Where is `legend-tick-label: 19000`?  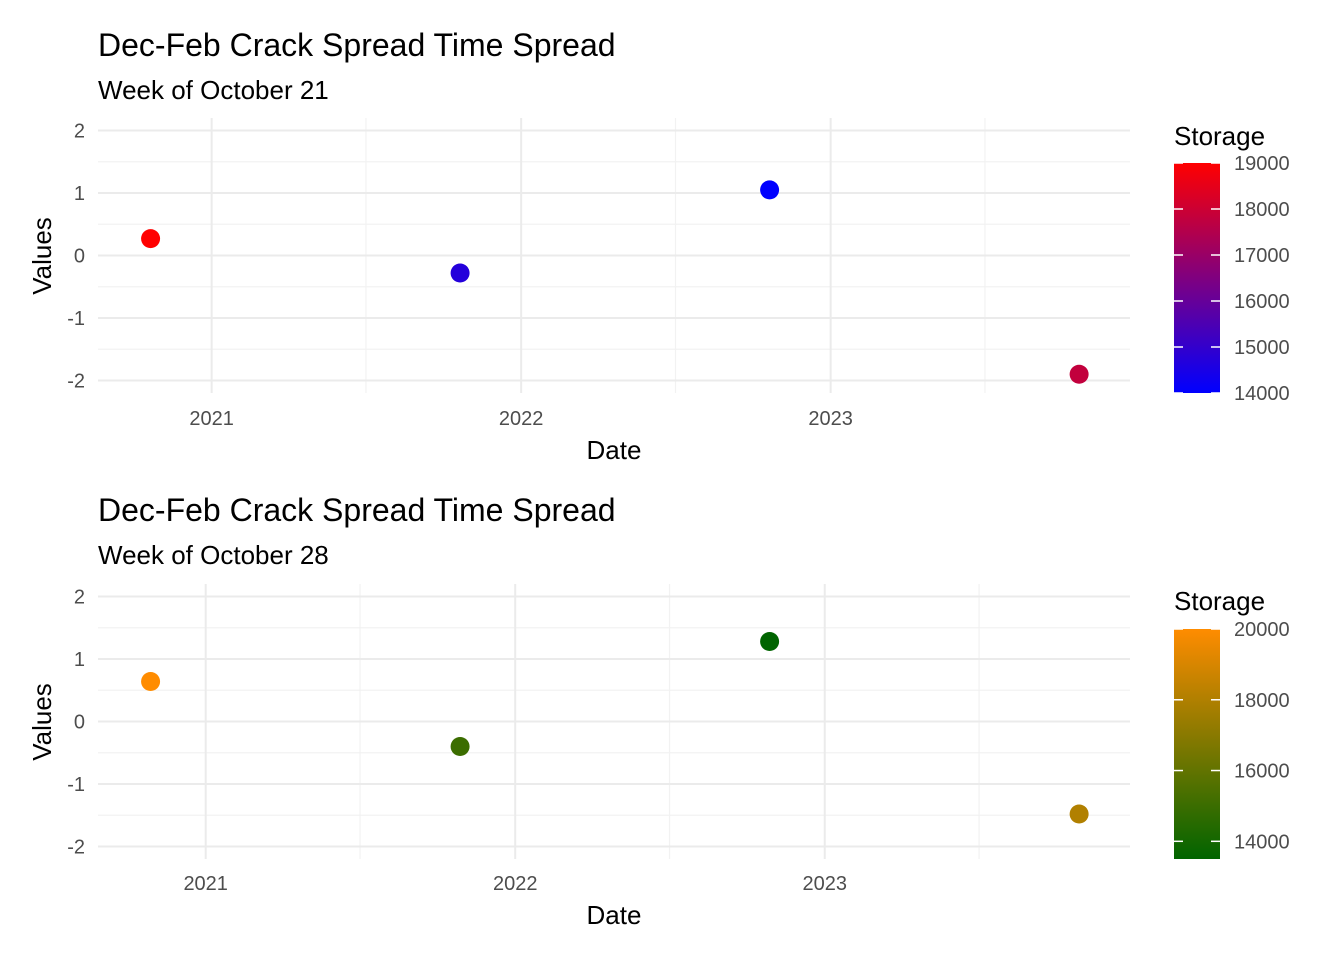
legend-tick-label: 19000 is located at coordinates (1262, 164).